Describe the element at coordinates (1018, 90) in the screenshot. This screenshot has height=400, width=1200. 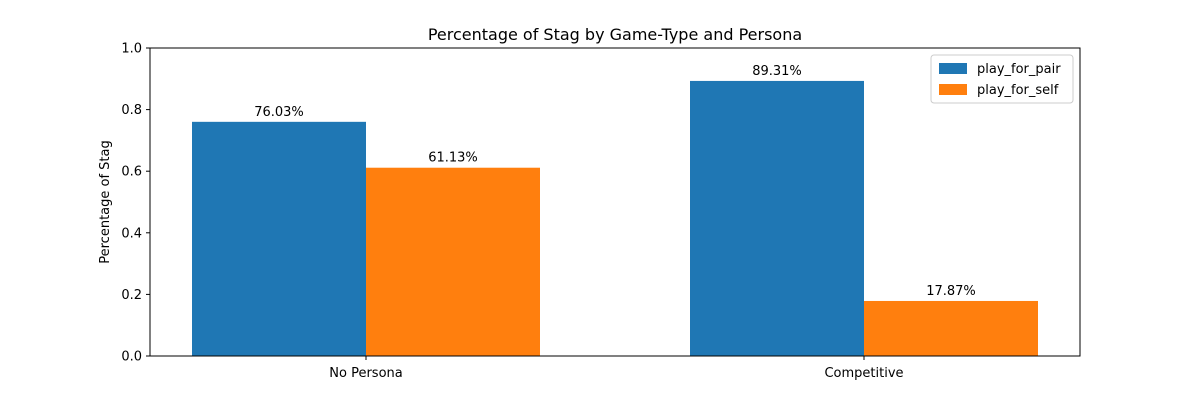
I see `legend-label-play_for_self: play_for_self` at that location.